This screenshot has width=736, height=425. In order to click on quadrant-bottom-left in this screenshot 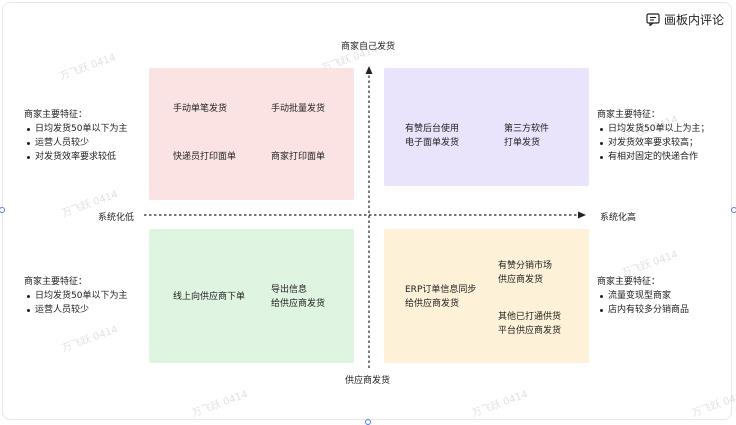, I will do `click(251, 296)`.